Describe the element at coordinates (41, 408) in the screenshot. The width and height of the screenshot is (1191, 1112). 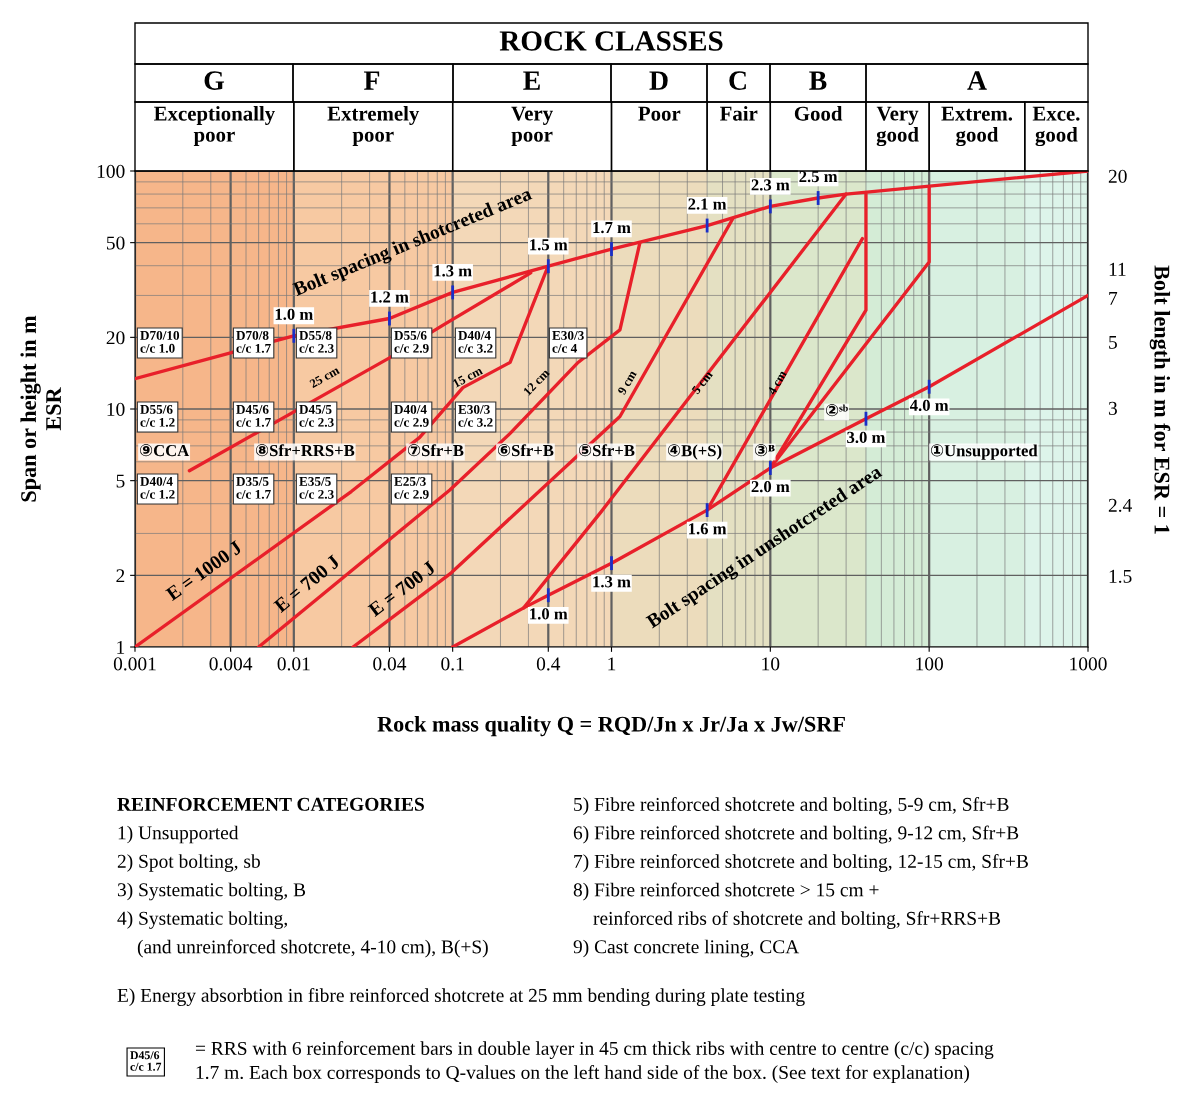
I see `y-axis-title: Span or height in m ESR` at that location.